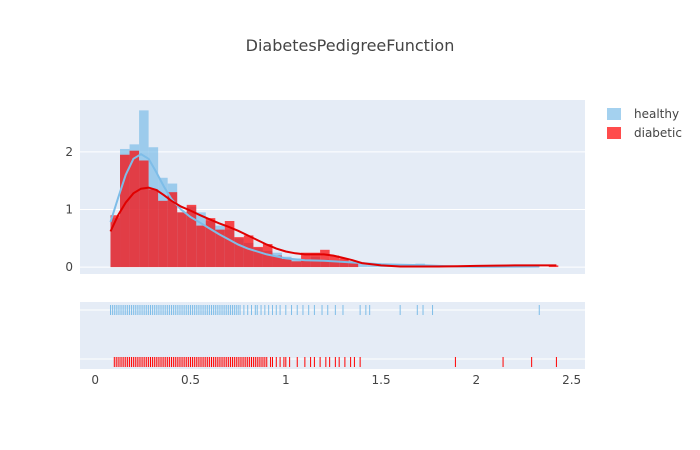  Describe the element at coordinates (658, 133) in the screenshot. I see `legend-label: diabetic` at that location.